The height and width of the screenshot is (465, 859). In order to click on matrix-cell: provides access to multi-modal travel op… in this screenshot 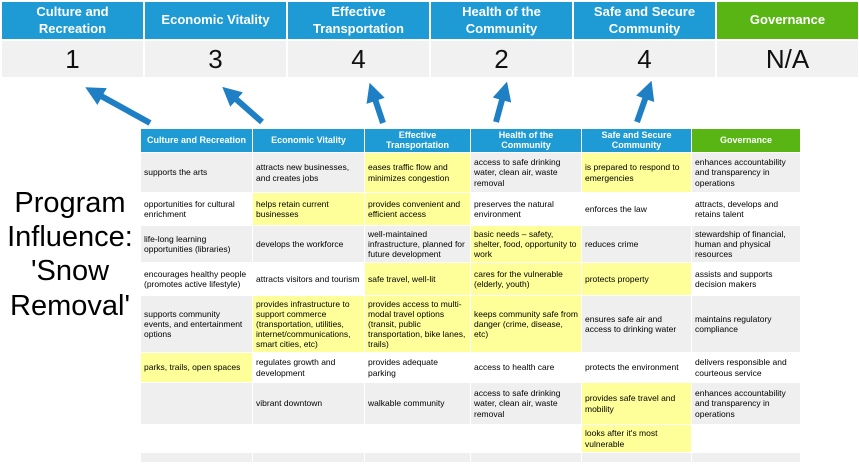, I will do `click(417, 324)`.